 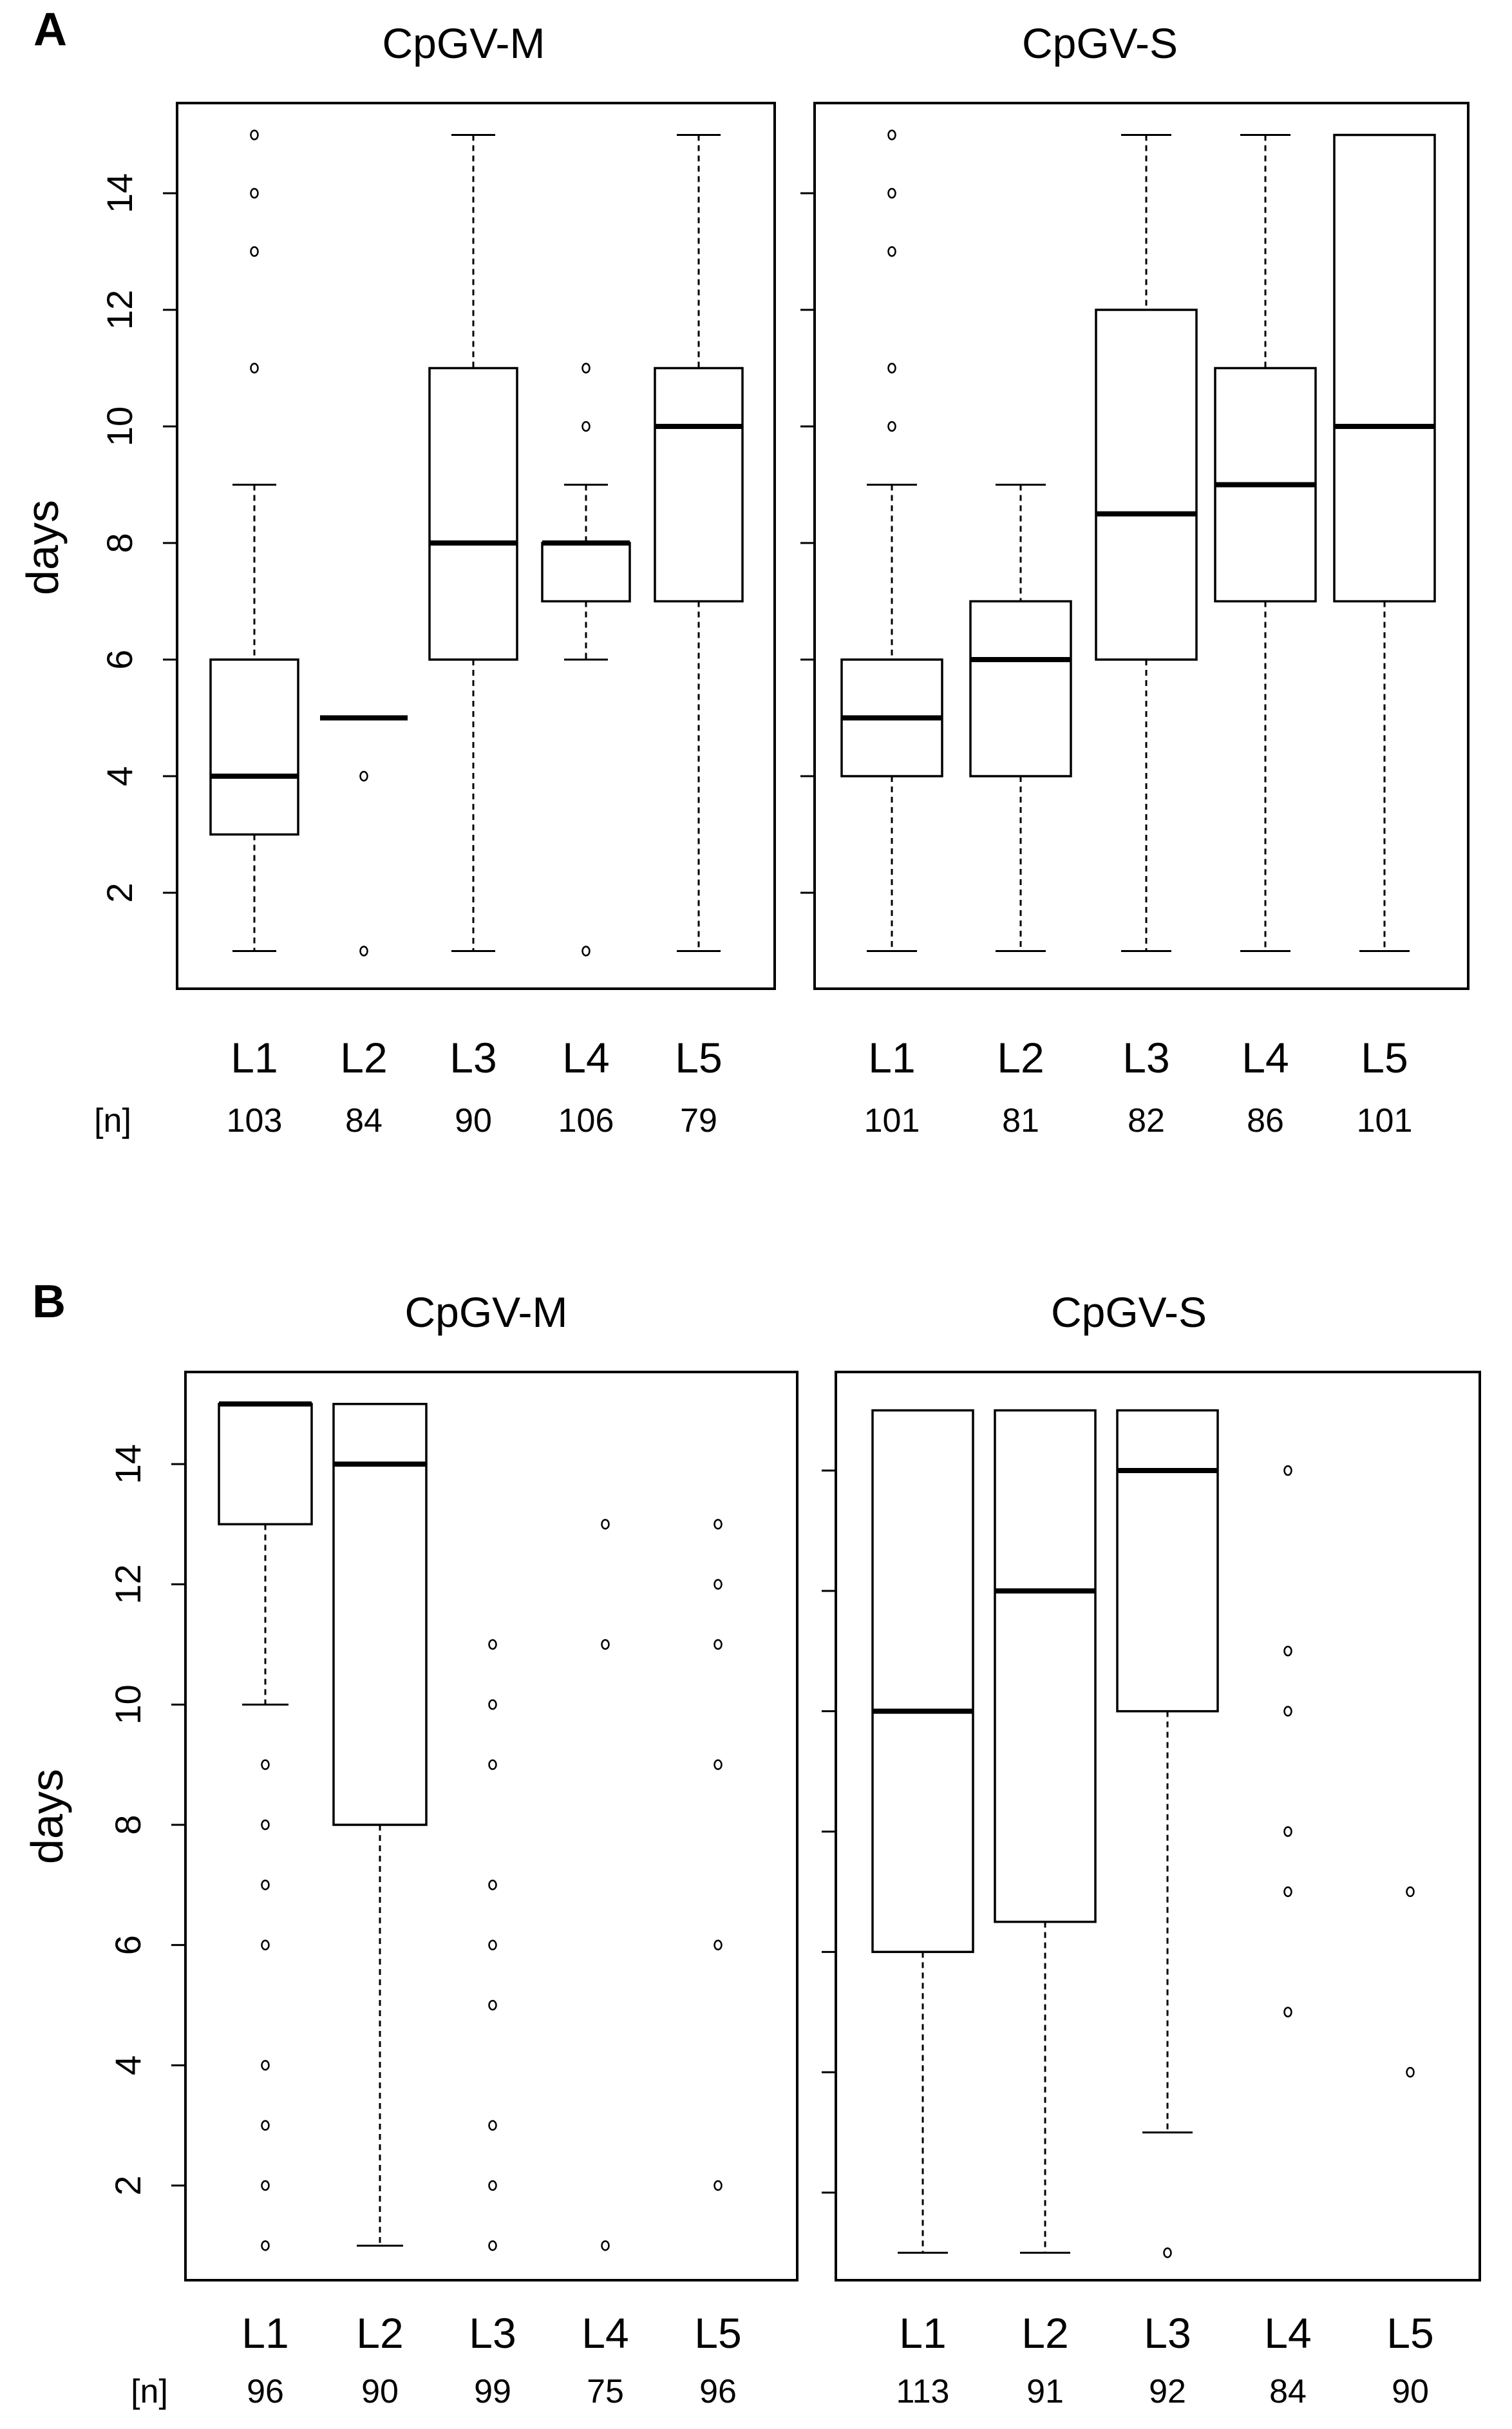 What do you see at coordinates (149, 2391) in the screenshot?
I see `n-label: [n]` at bounding box center [149, 2391].